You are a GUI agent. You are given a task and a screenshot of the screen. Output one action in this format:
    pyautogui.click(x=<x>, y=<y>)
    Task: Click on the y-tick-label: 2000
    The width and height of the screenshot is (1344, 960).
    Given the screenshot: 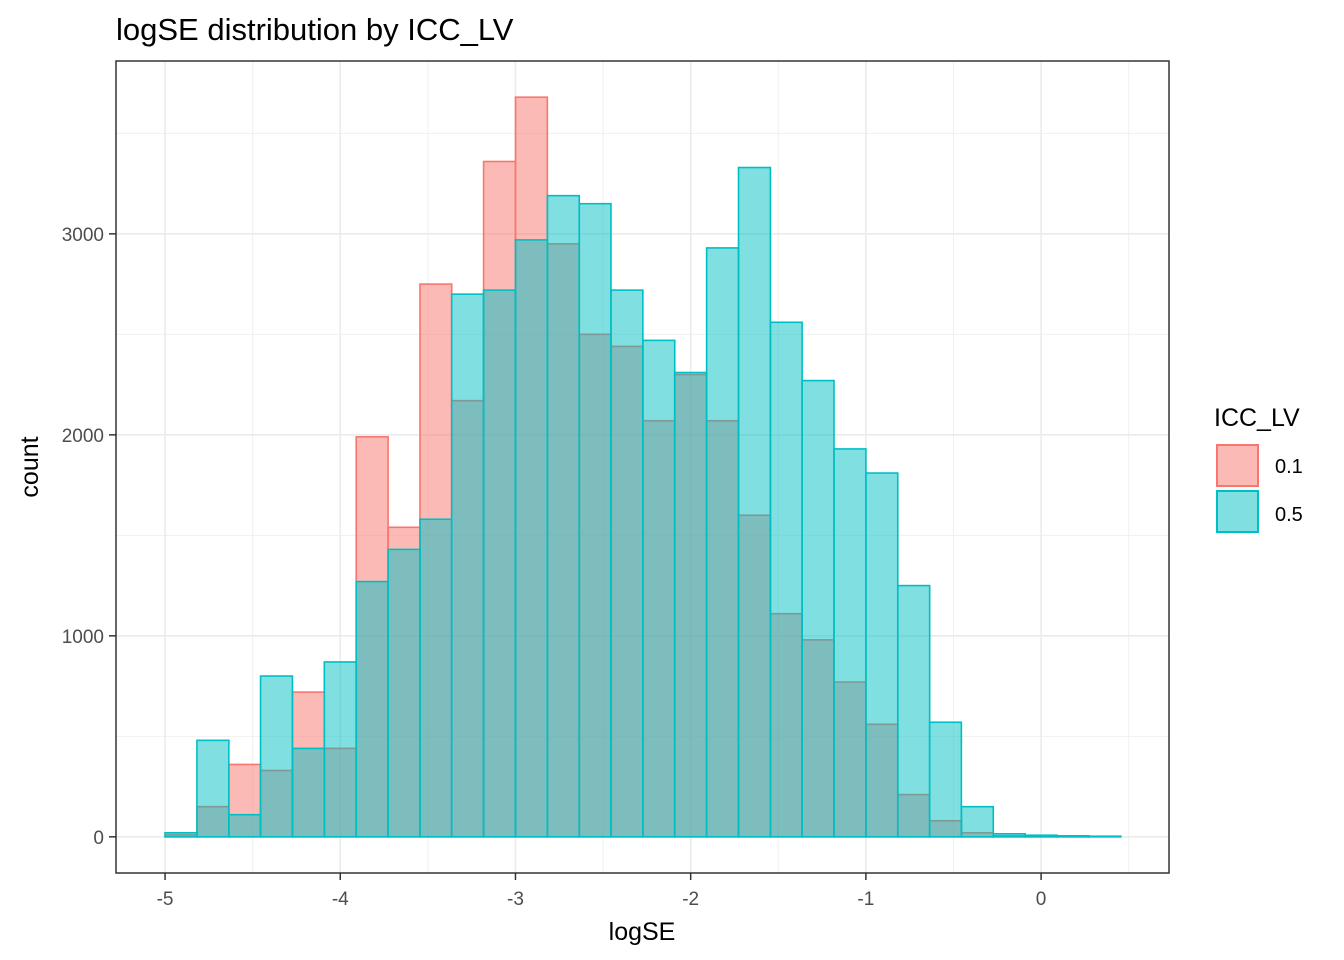 What is the action you would take?
    pyautogui.click(x=83, y=436)
    